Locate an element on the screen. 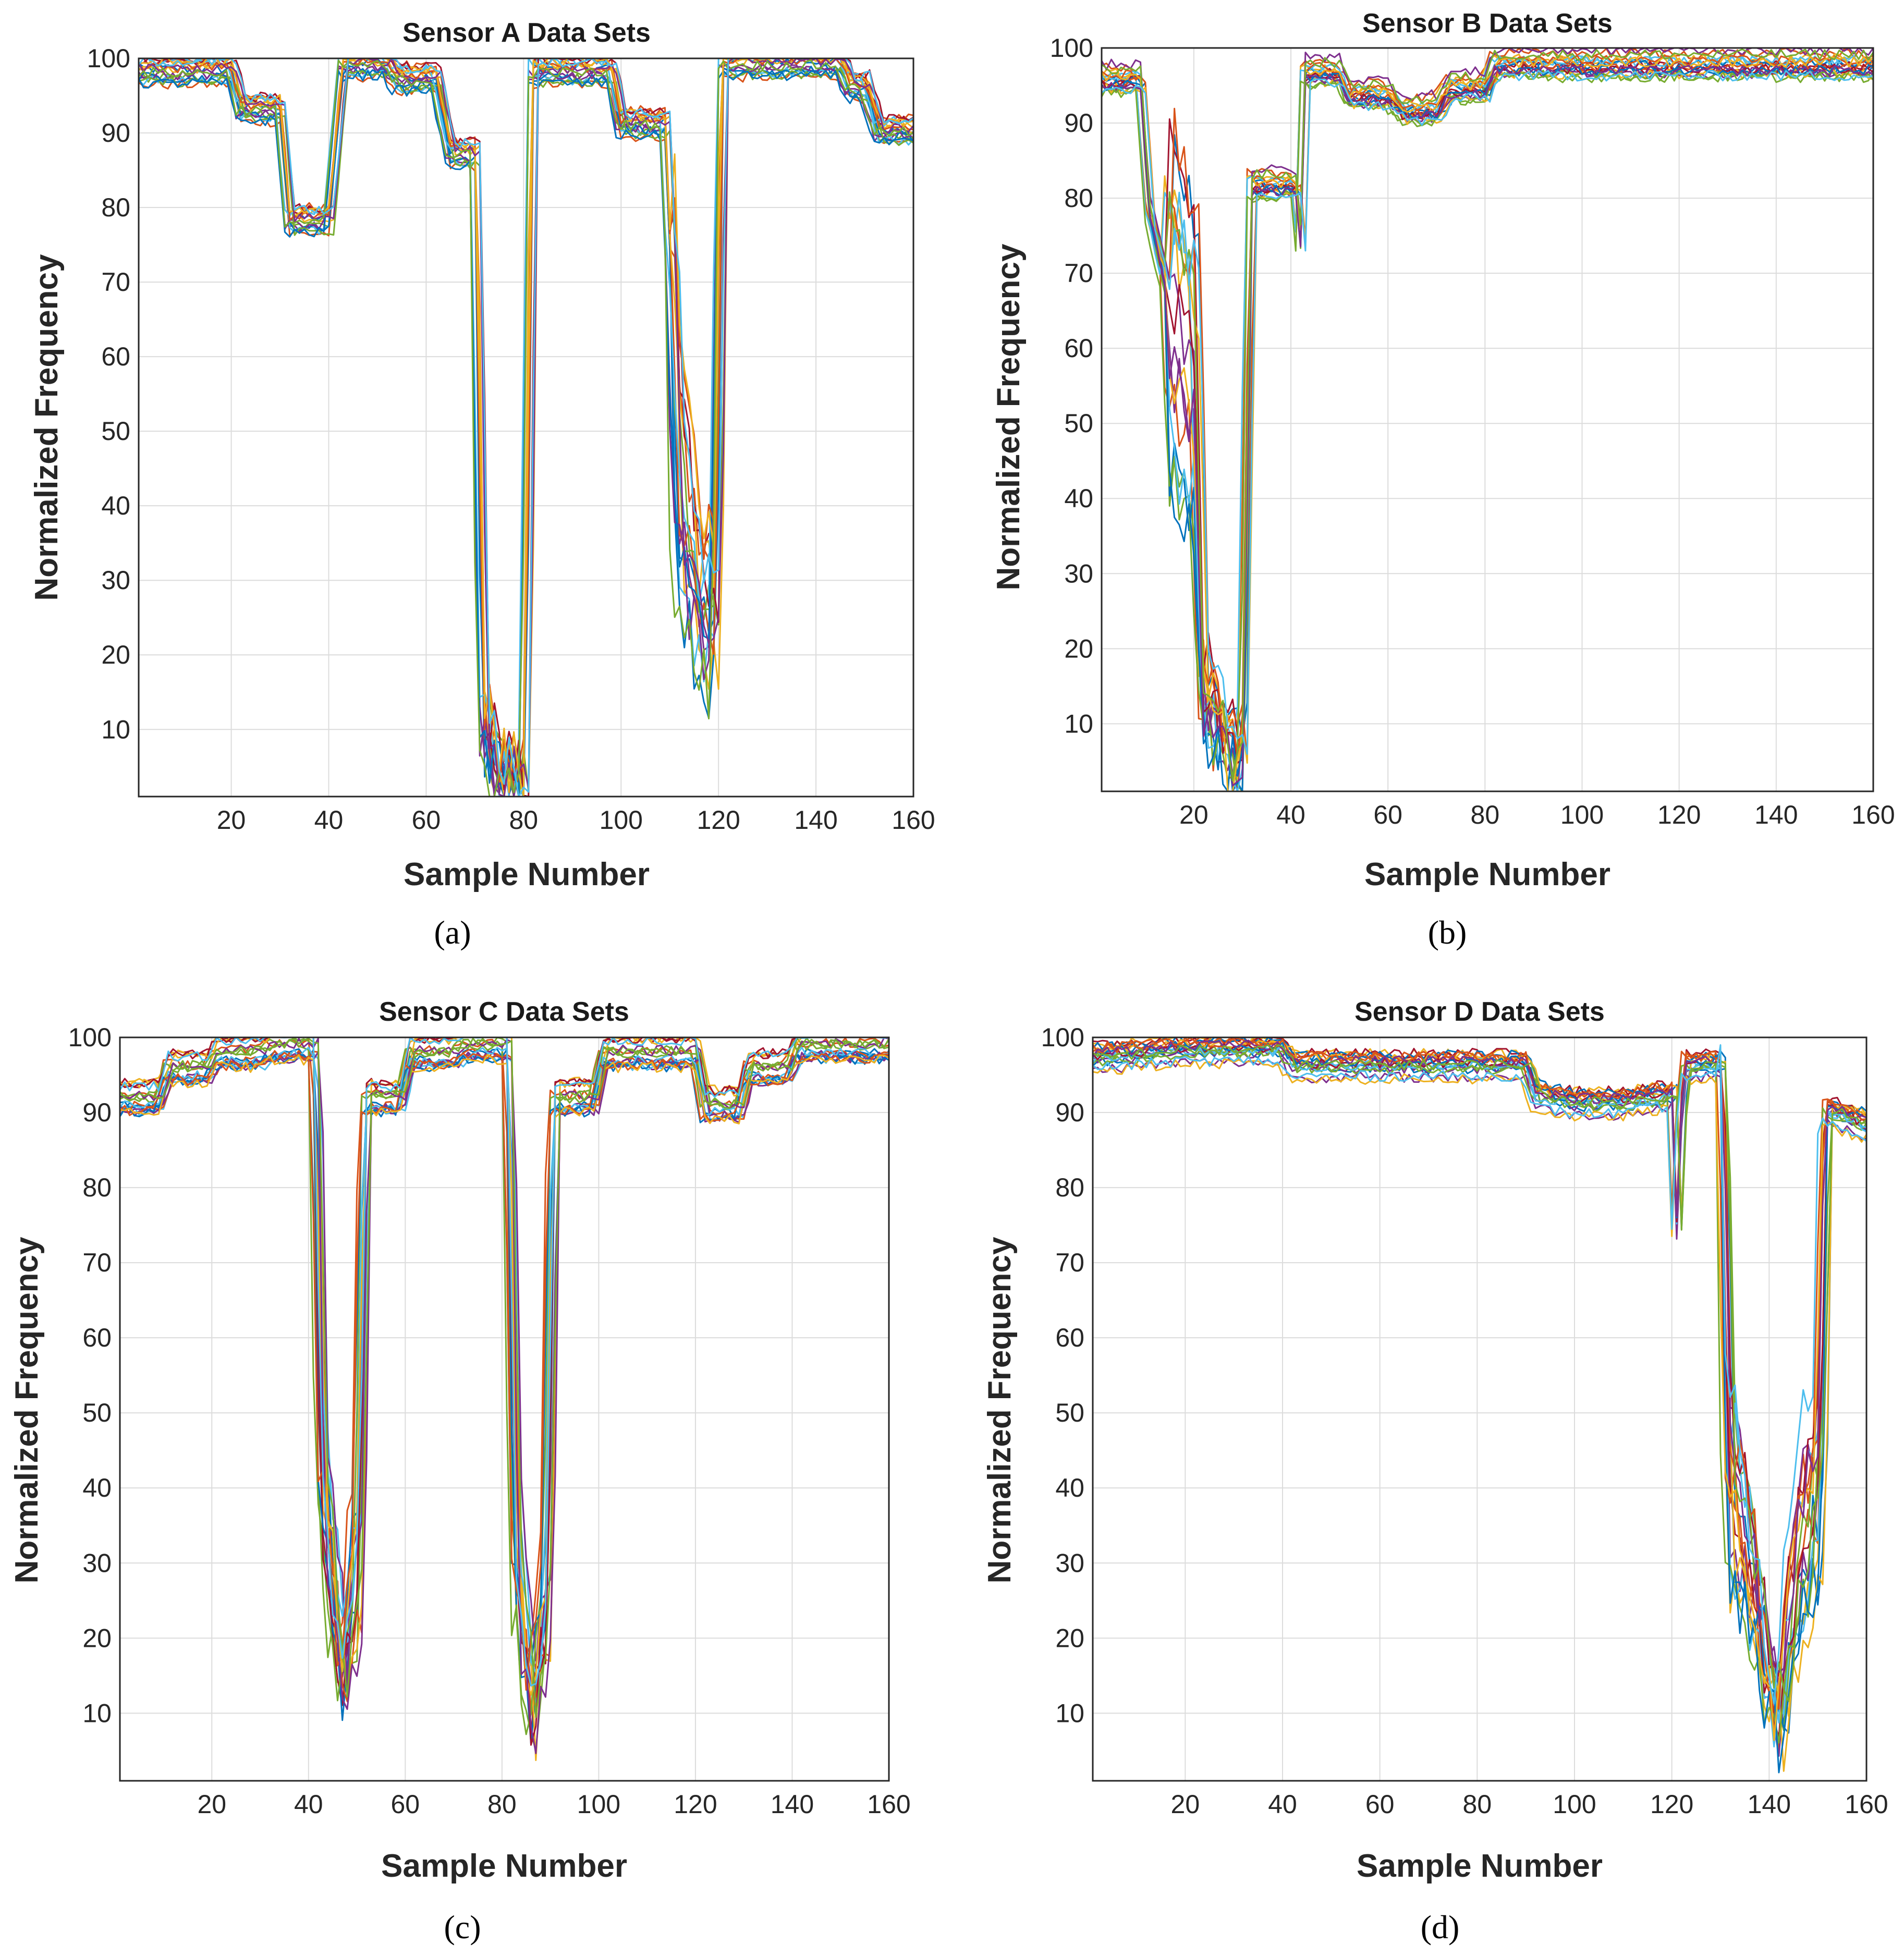 Image resolution: width=1904 pixels, height=1957 pixels. chart-title: Sensor B Data Sets is located at coordinates (1487, 23).